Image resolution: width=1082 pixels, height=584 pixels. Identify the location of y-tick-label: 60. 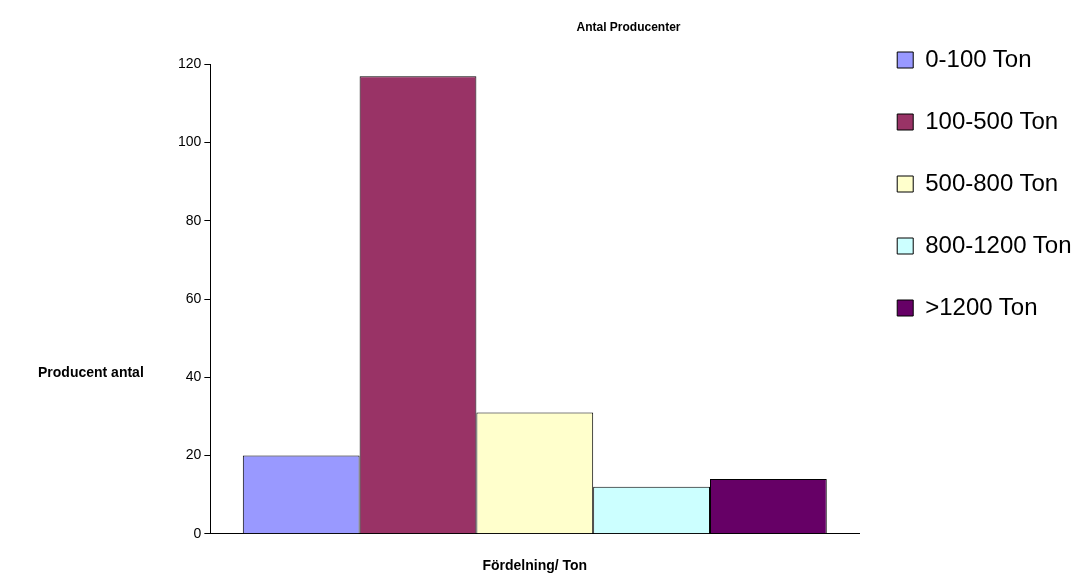
(193, 297).